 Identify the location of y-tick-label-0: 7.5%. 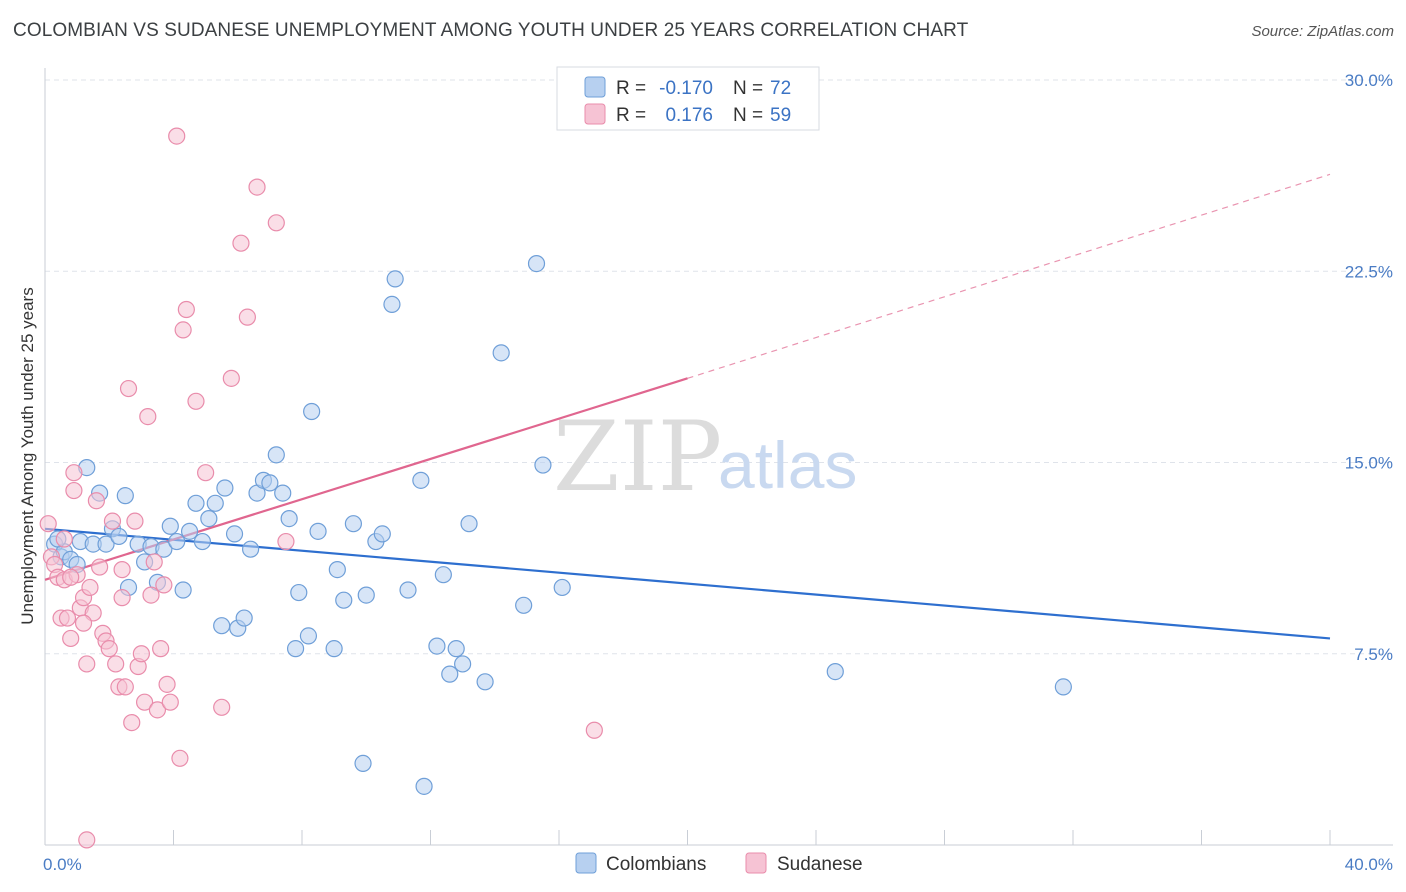
(1373, 654).